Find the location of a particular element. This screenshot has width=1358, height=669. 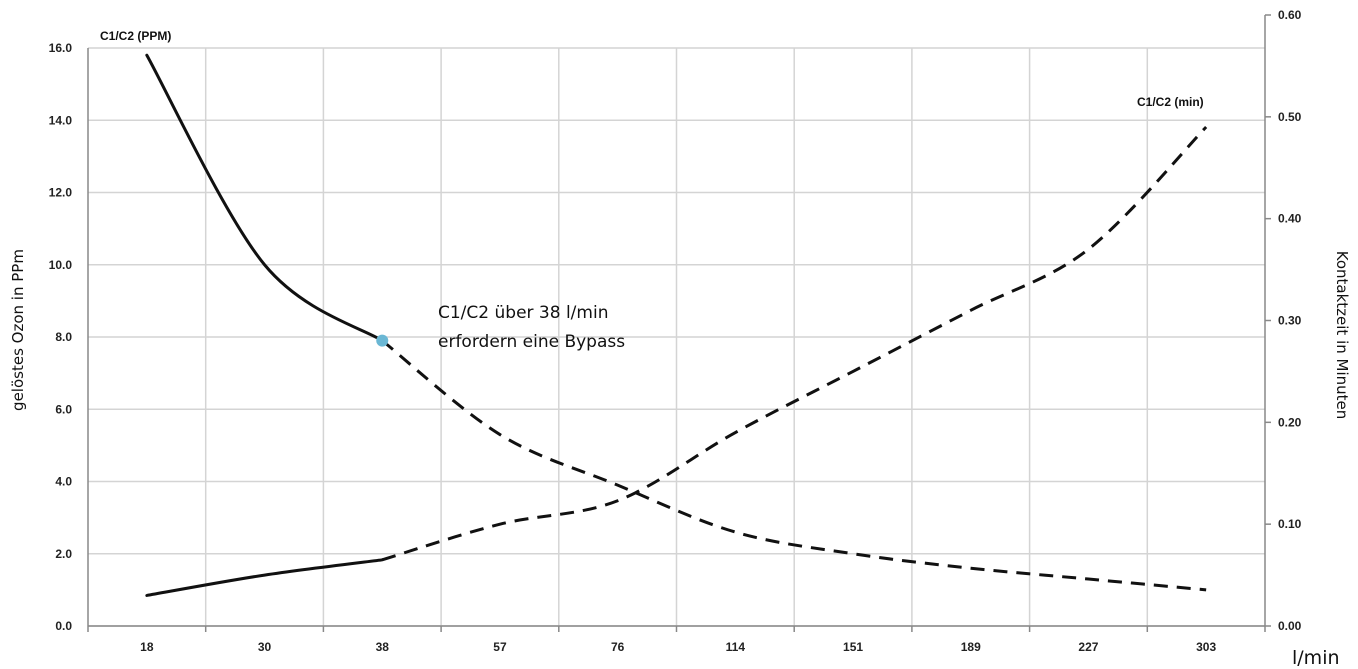

x-tick-label: 151 is located at coordinates (853, 647).